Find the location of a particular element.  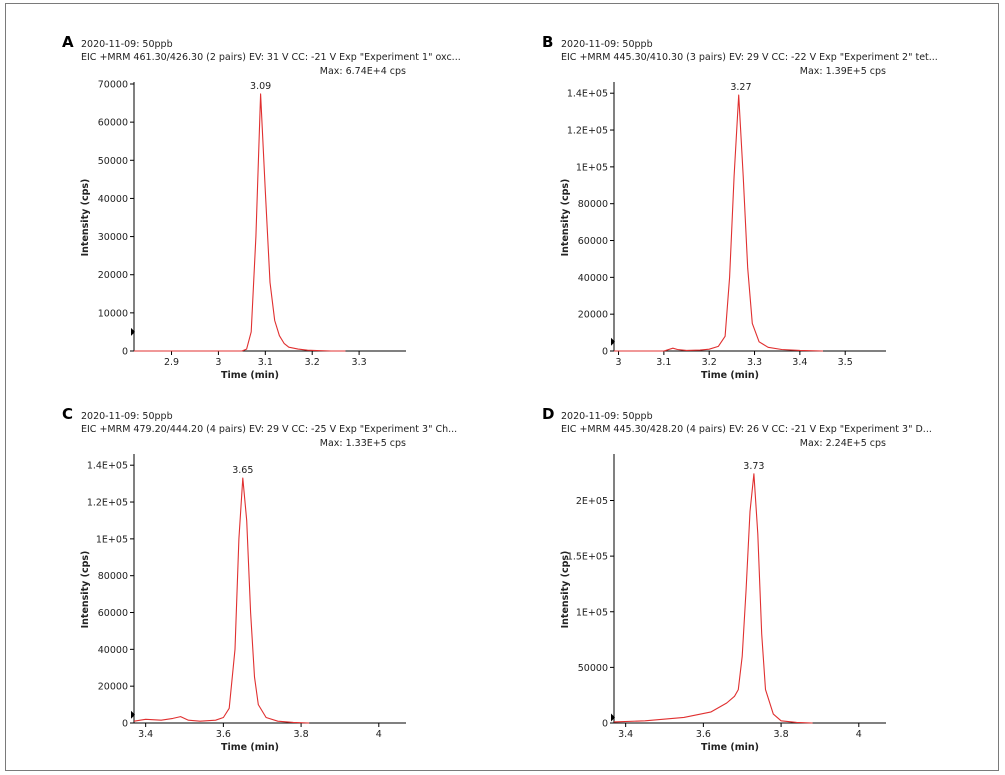

panel-label: D is located at coordinates (548, 414).